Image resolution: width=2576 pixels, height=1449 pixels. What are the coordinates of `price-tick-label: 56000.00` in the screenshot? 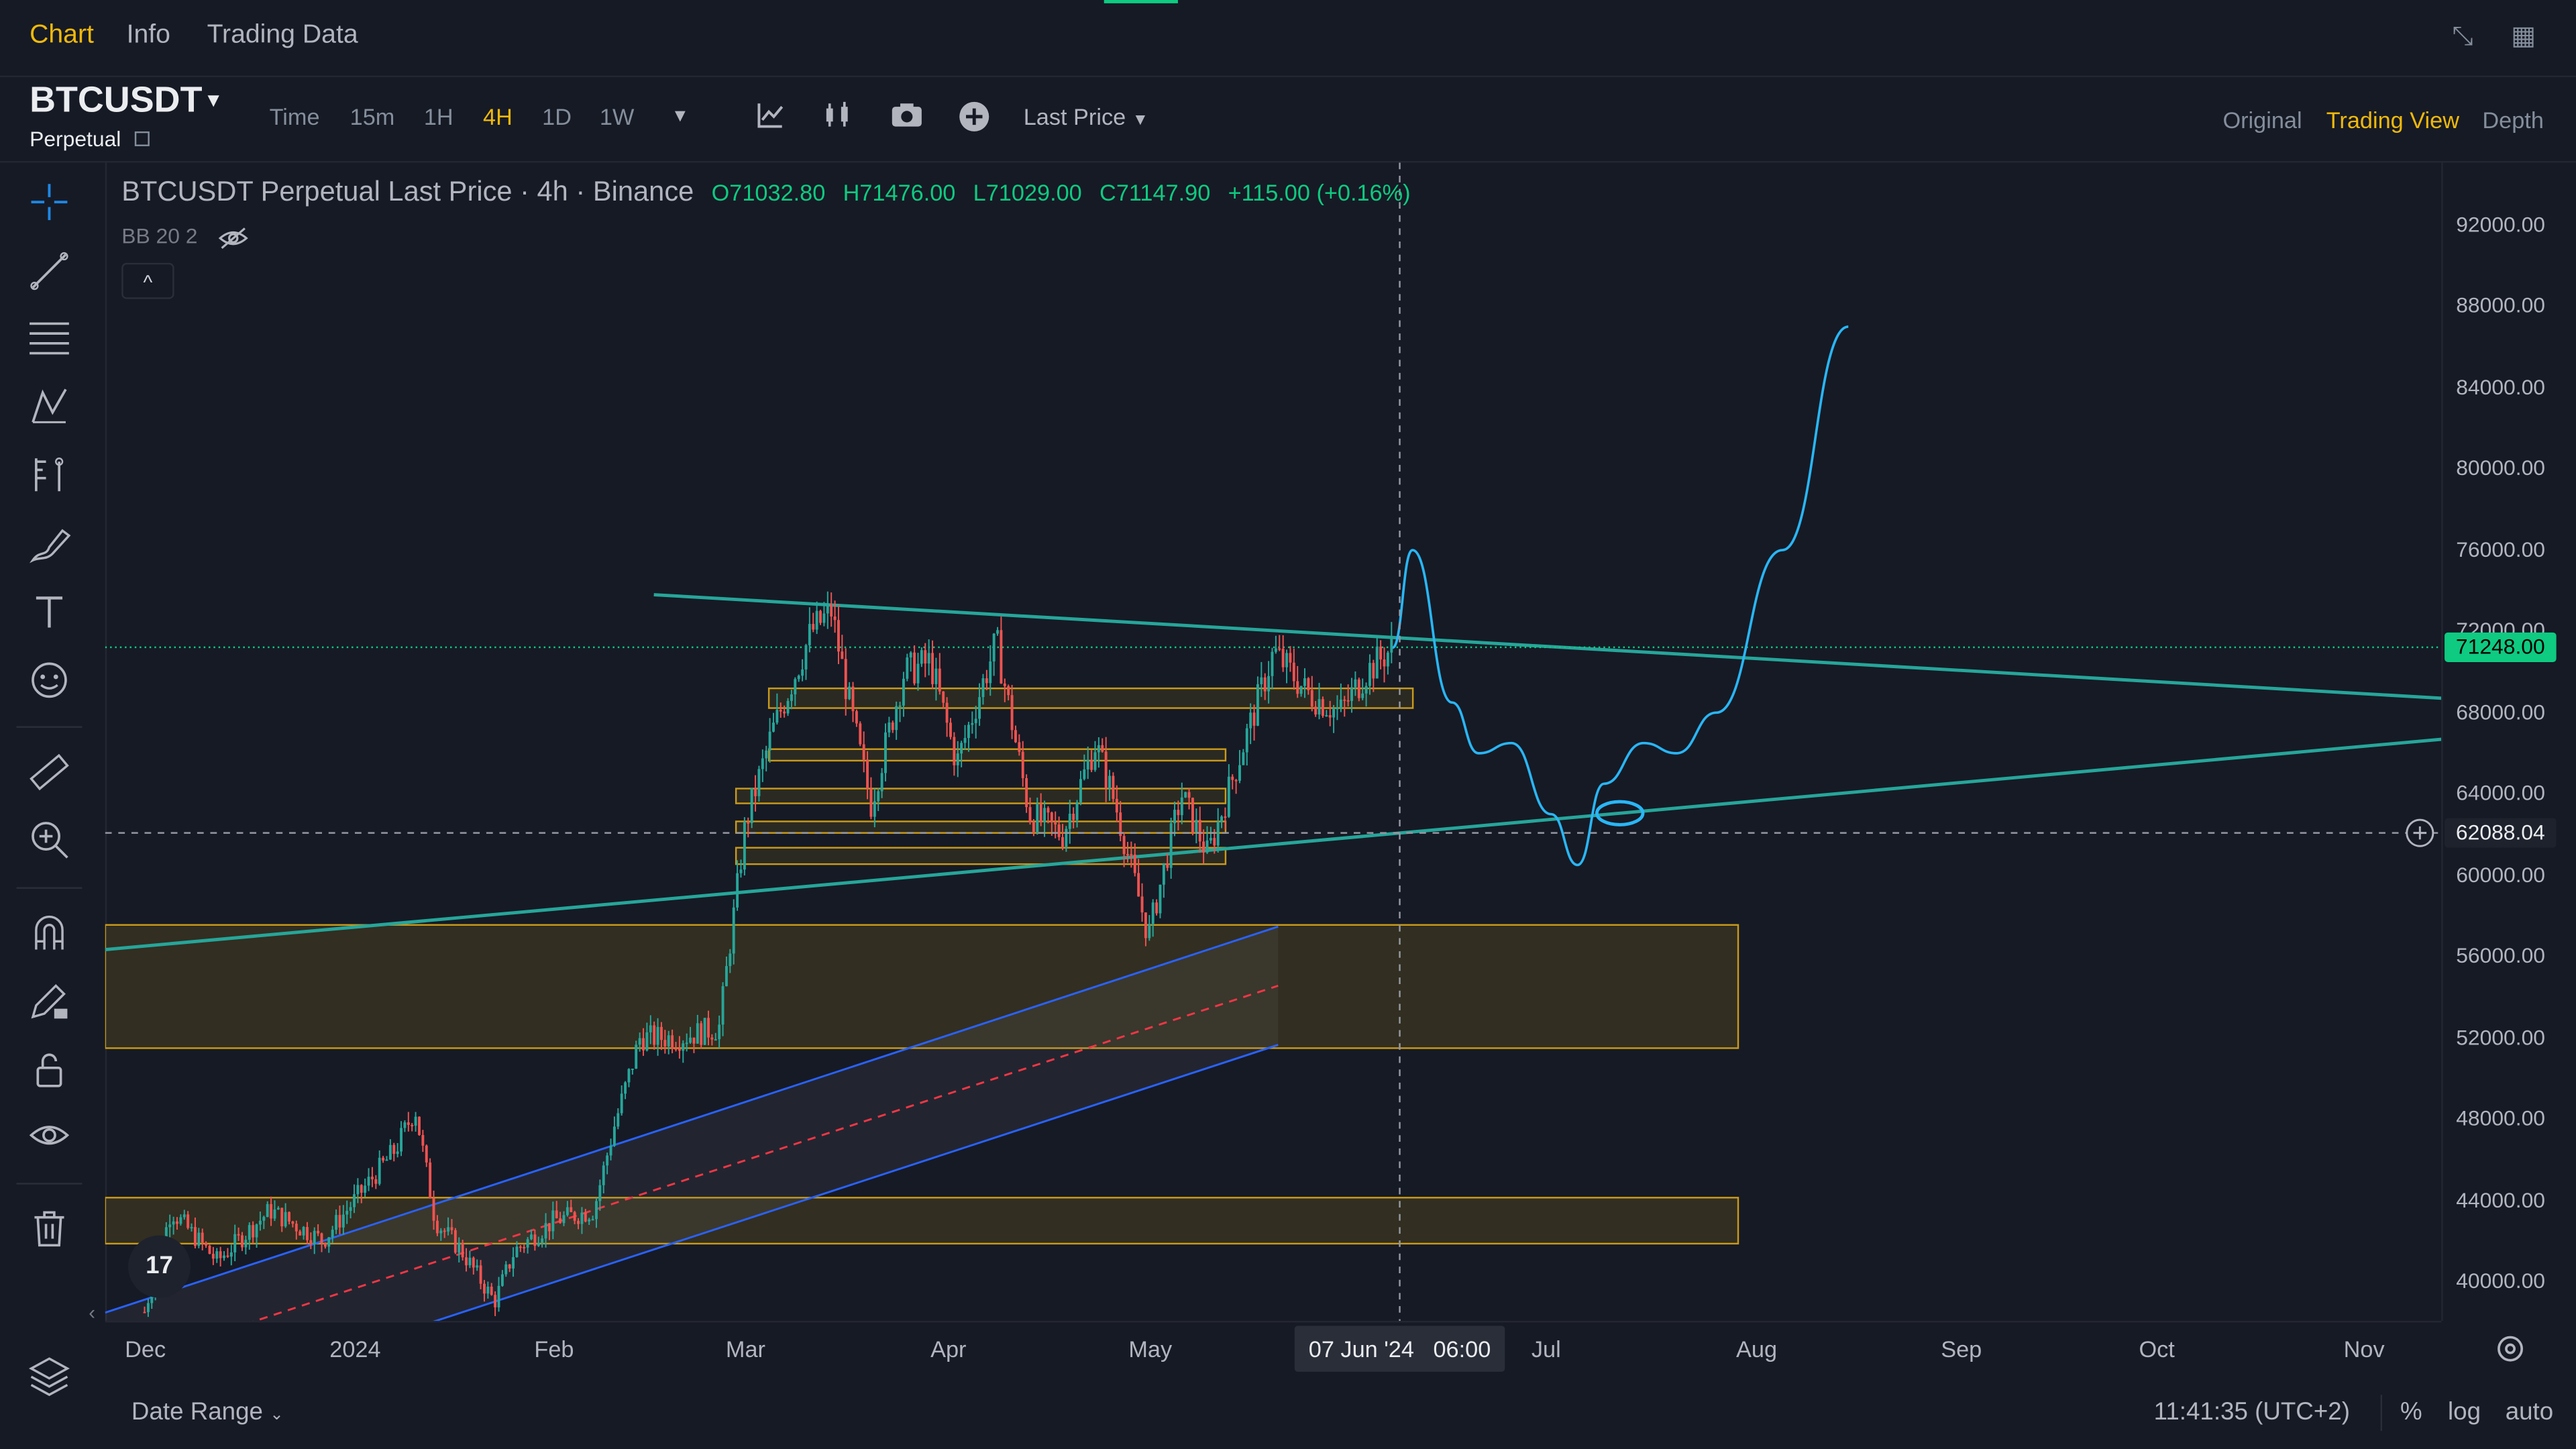 It's located at (2501, 955).